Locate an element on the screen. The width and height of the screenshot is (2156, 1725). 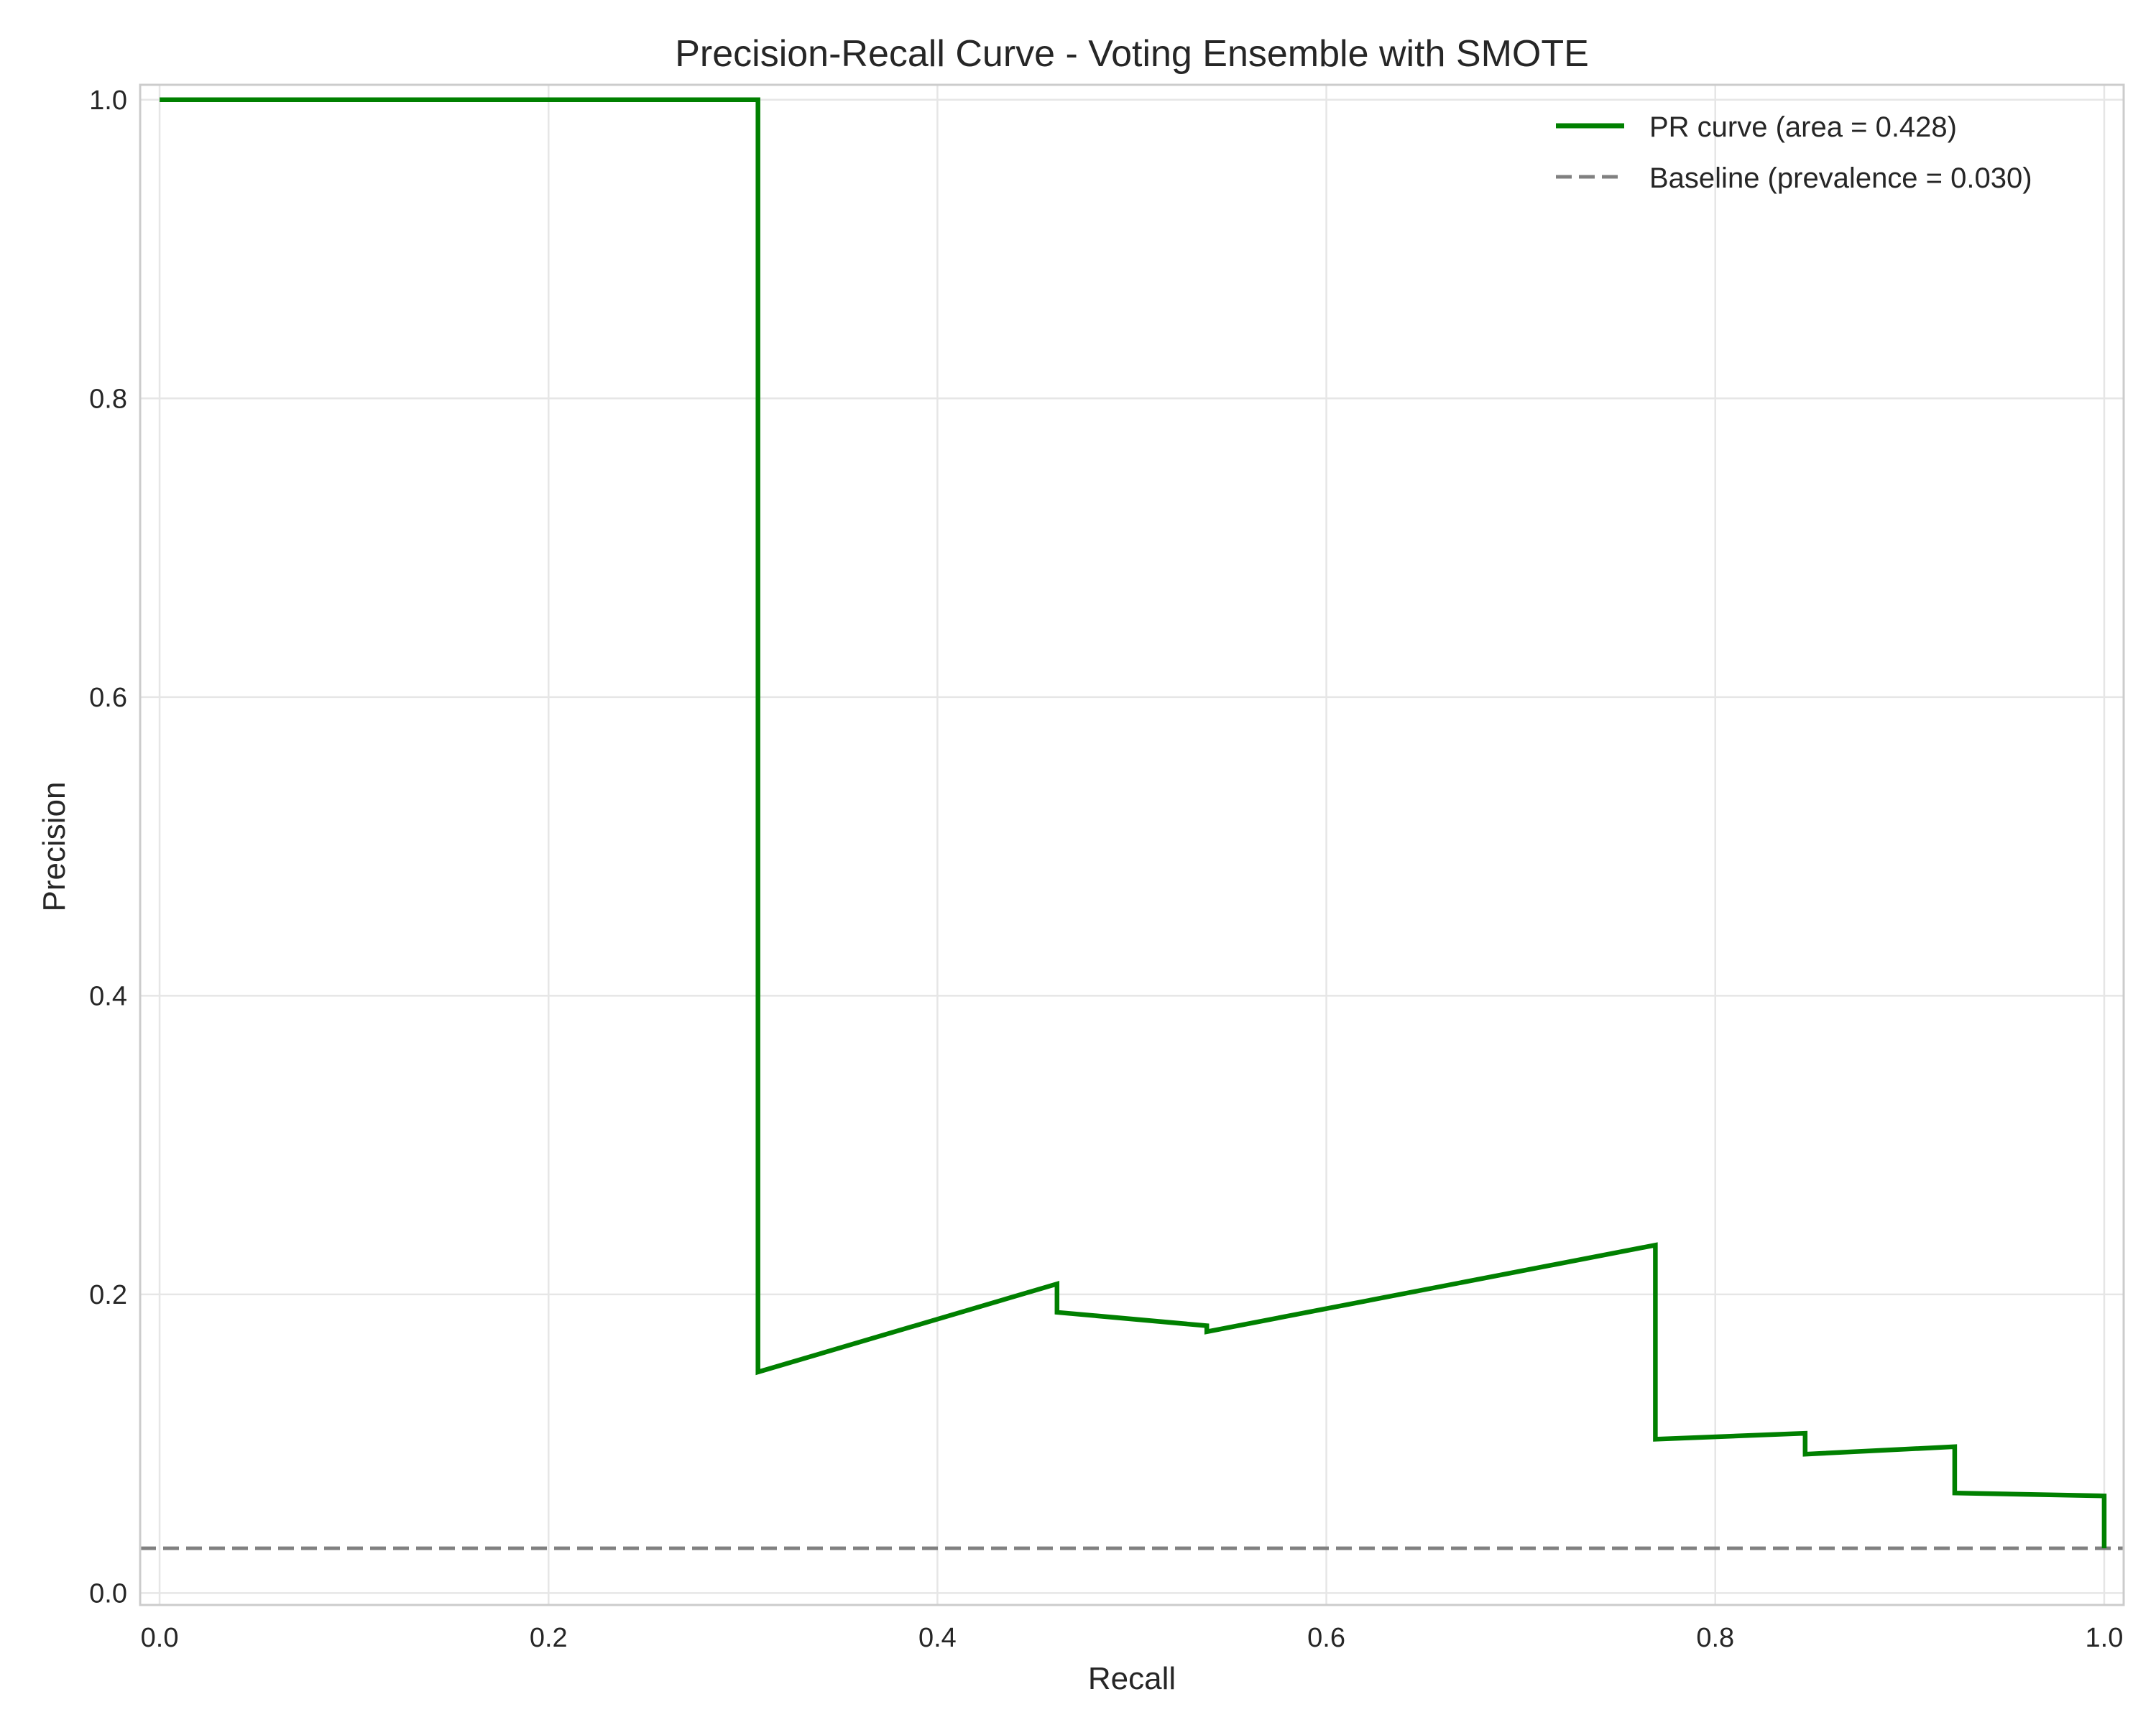
y-tick-label: 1.0 is located at coordinates (108, 101).